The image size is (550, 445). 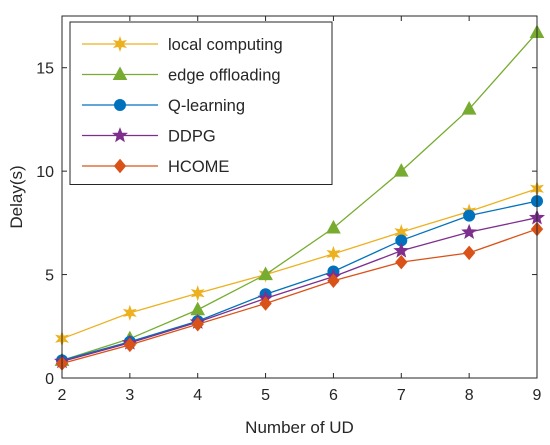 What do you see at coordinates (45, 172) in the screenshot?
I see `y-tick-label: 10` at bounding box center [45, 172].